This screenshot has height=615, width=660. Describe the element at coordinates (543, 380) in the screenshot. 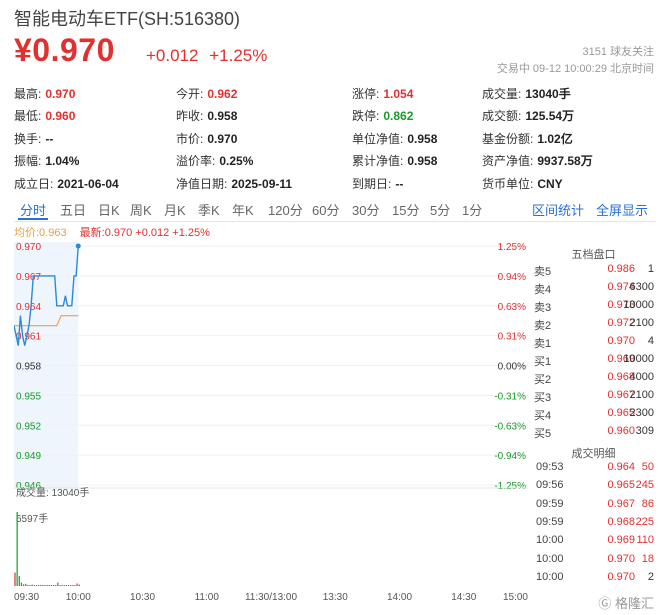

I see `order-level: 买2` at that location.